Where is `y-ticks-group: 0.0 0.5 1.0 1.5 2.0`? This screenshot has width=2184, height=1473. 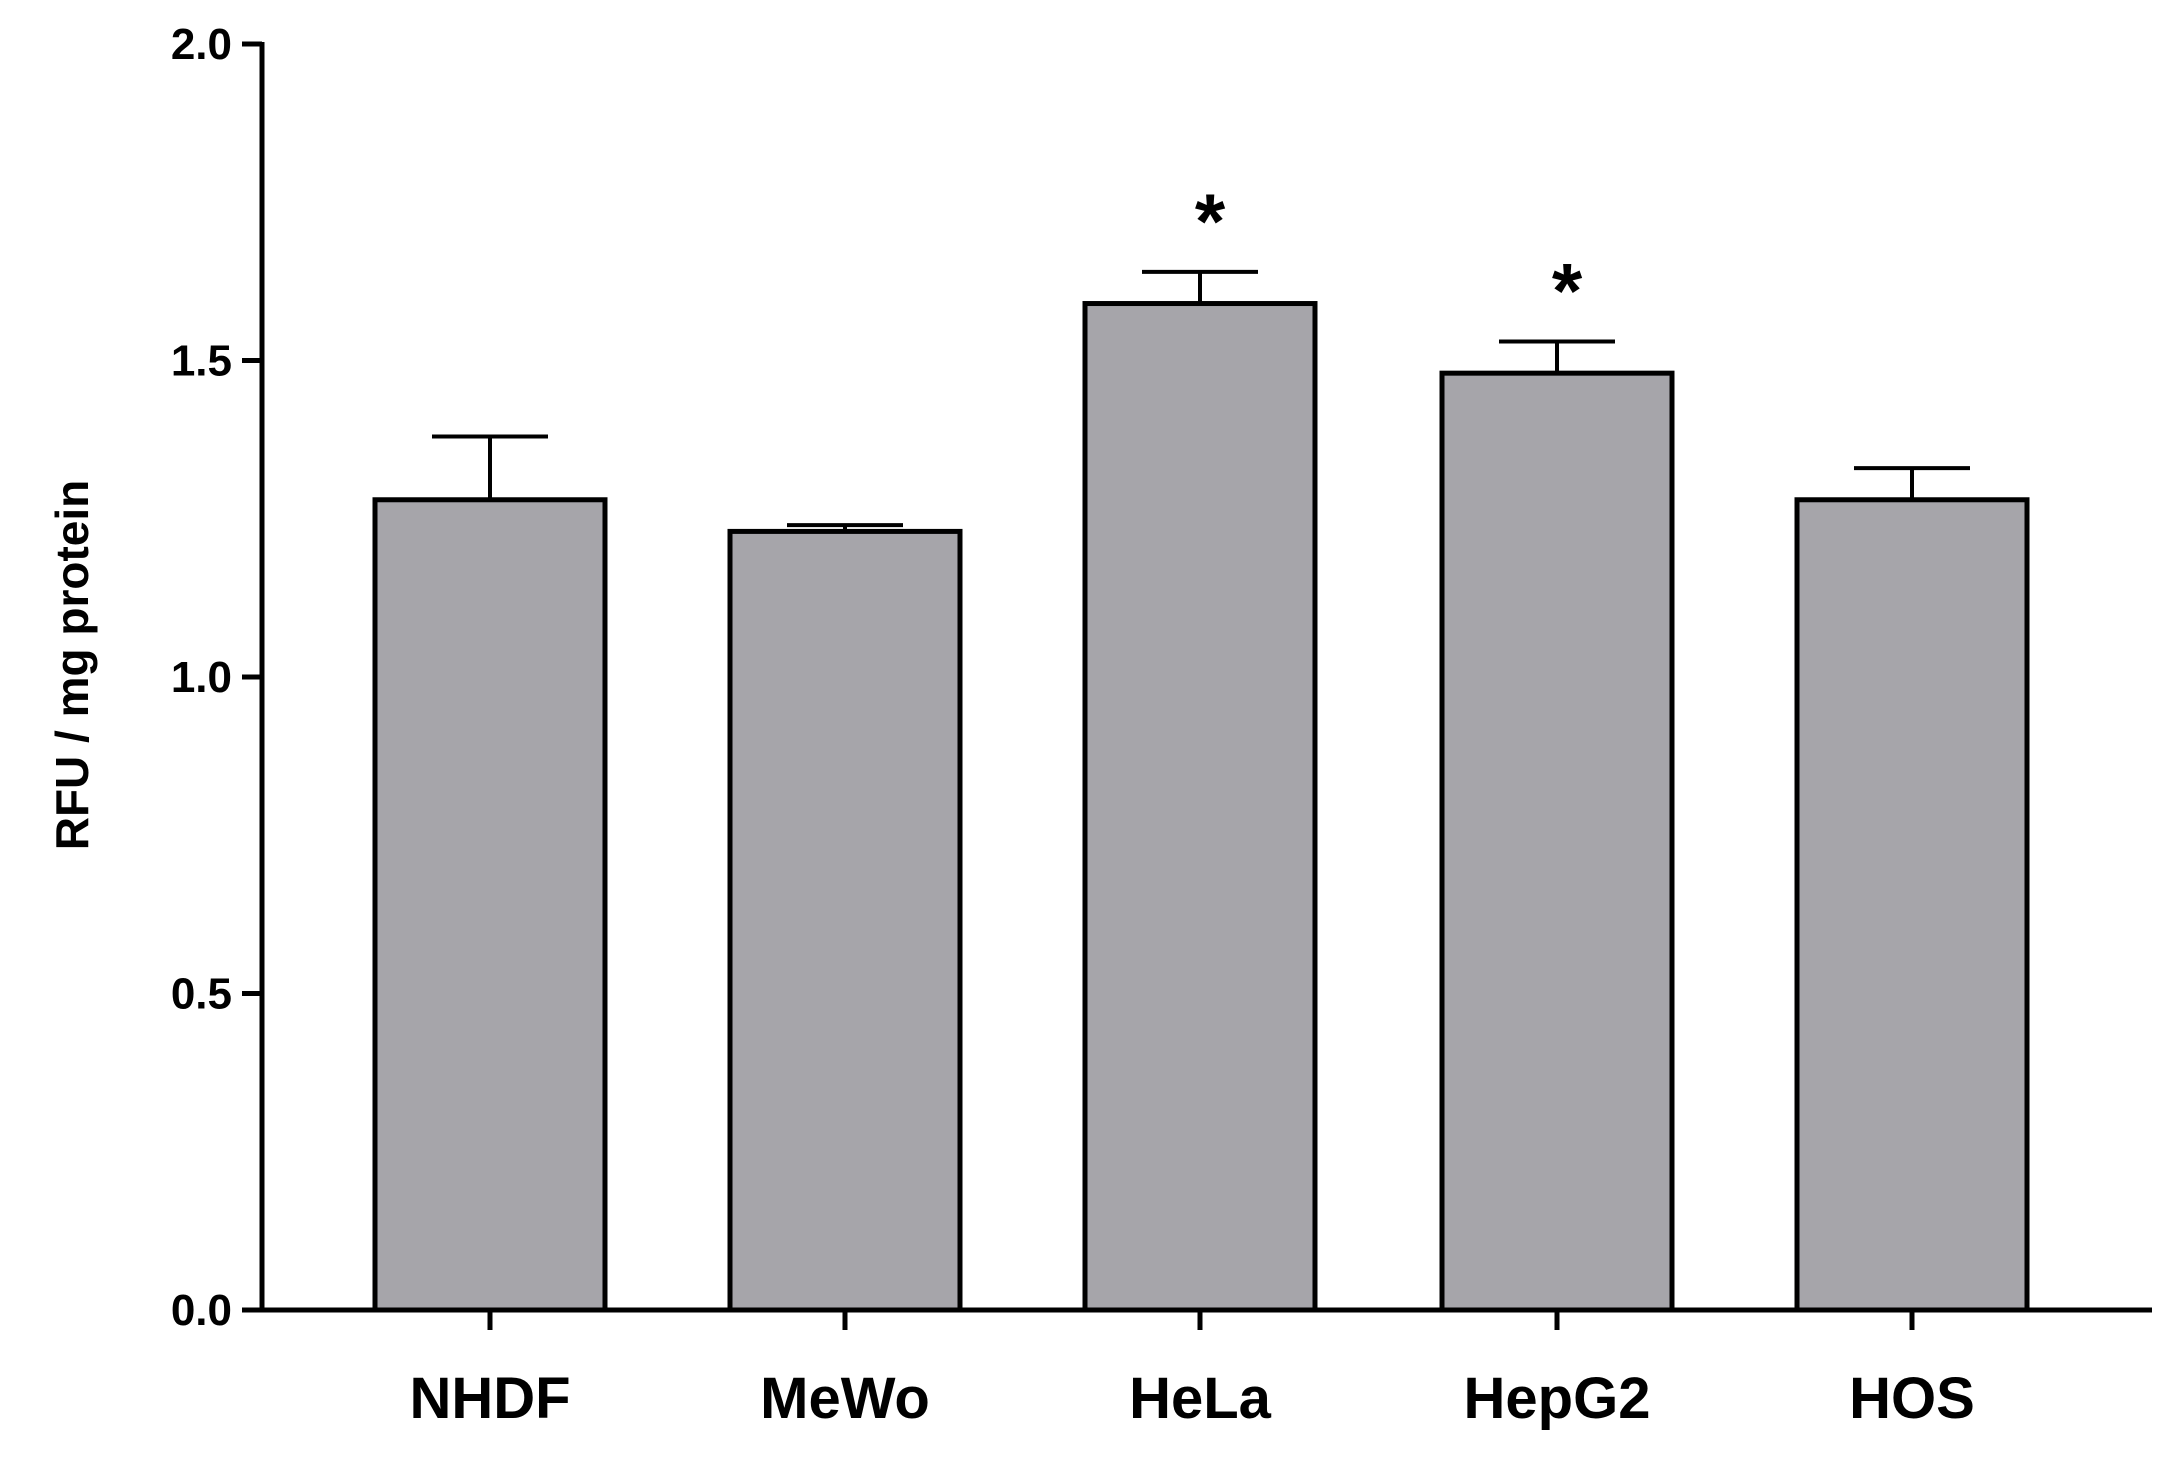
y-ticks-group: 0.0 0.5 1.0 1.5 2.0 is located at coordinates (216, 677).